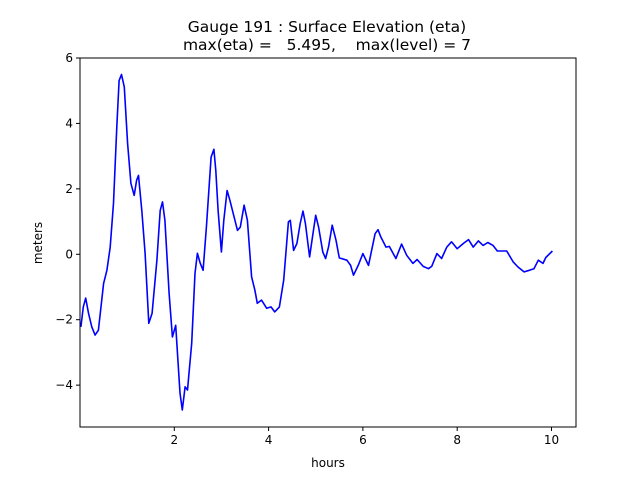  What do you see at coordinates (64, 385) in the screenshot?
I see `y-tick-label: −4` at bounding box center [64, 385].